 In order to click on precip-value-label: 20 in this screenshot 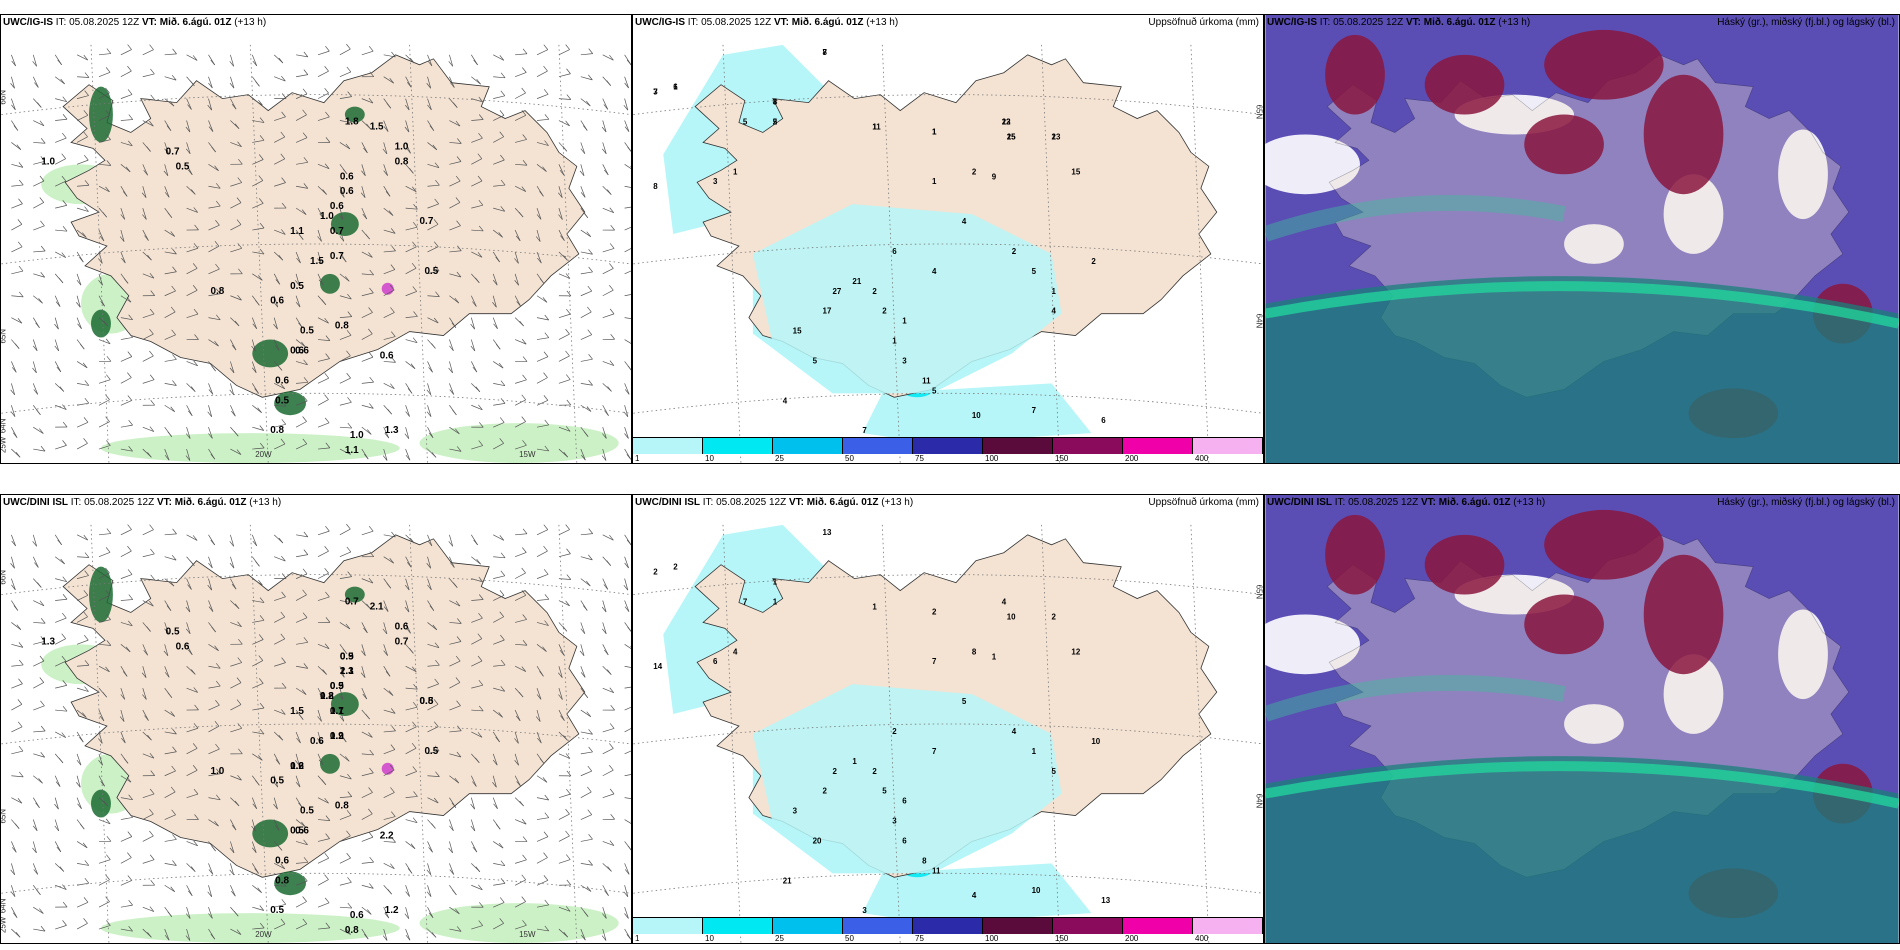, I will do `click(817, 840)`.